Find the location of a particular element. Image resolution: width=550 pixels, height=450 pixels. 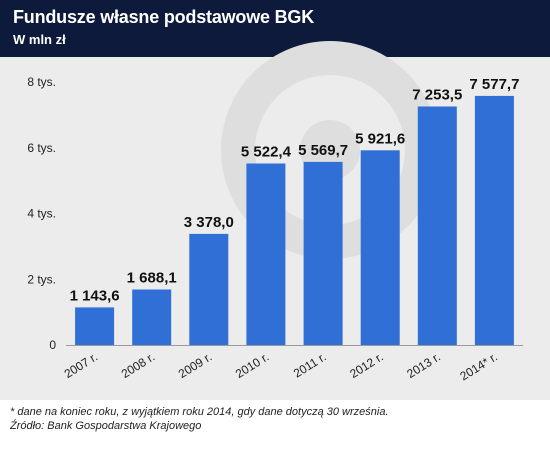

x-tick-label: 2007 r. is located at coordinates (81, 365).